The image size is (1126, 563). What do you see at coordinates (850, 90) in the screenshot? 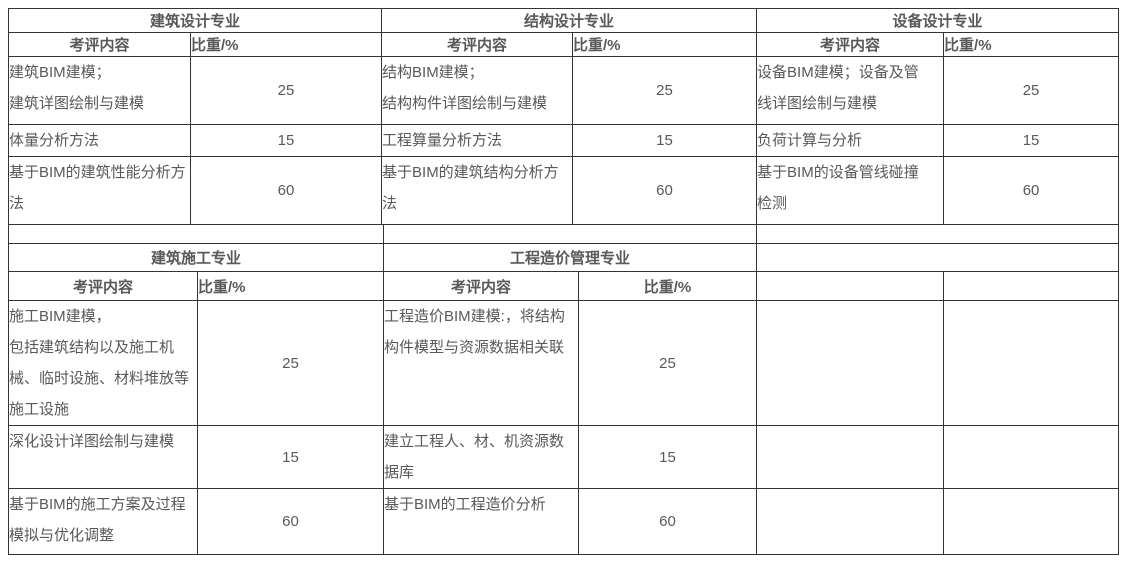
I see `assessment-content-cell: 设备BIM建模；设备及管 线详图绘制与建模` at bounding box center [850, 90].